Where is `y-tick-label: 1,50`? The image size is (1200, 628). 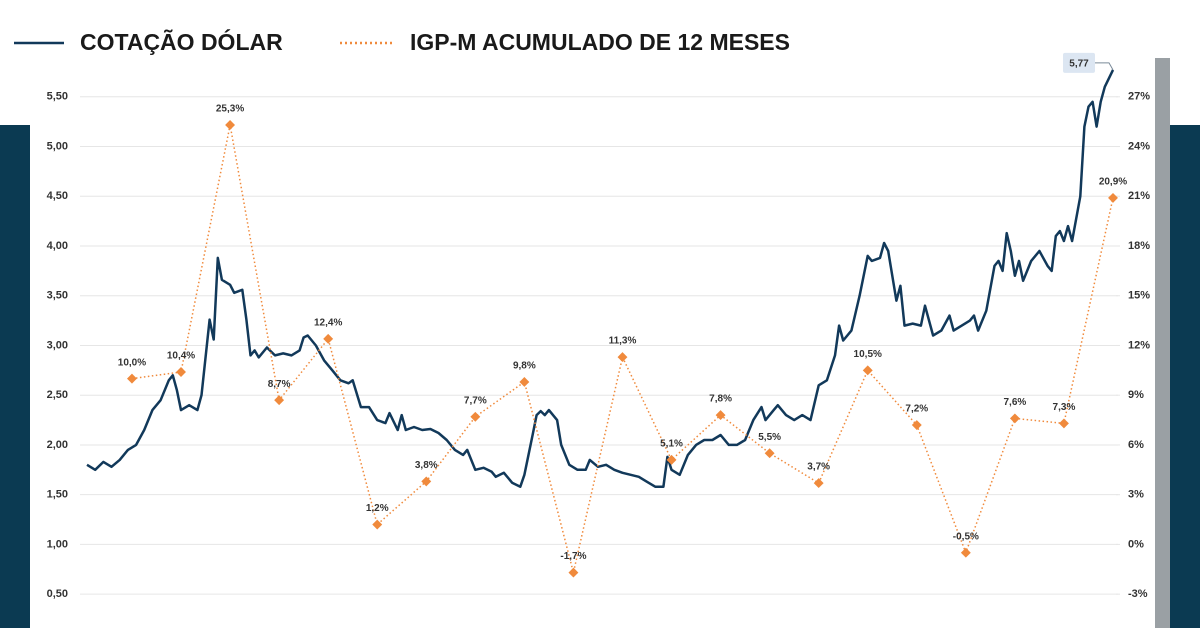
y-tick-label: 1,50 is located at coordinates (57, 495).